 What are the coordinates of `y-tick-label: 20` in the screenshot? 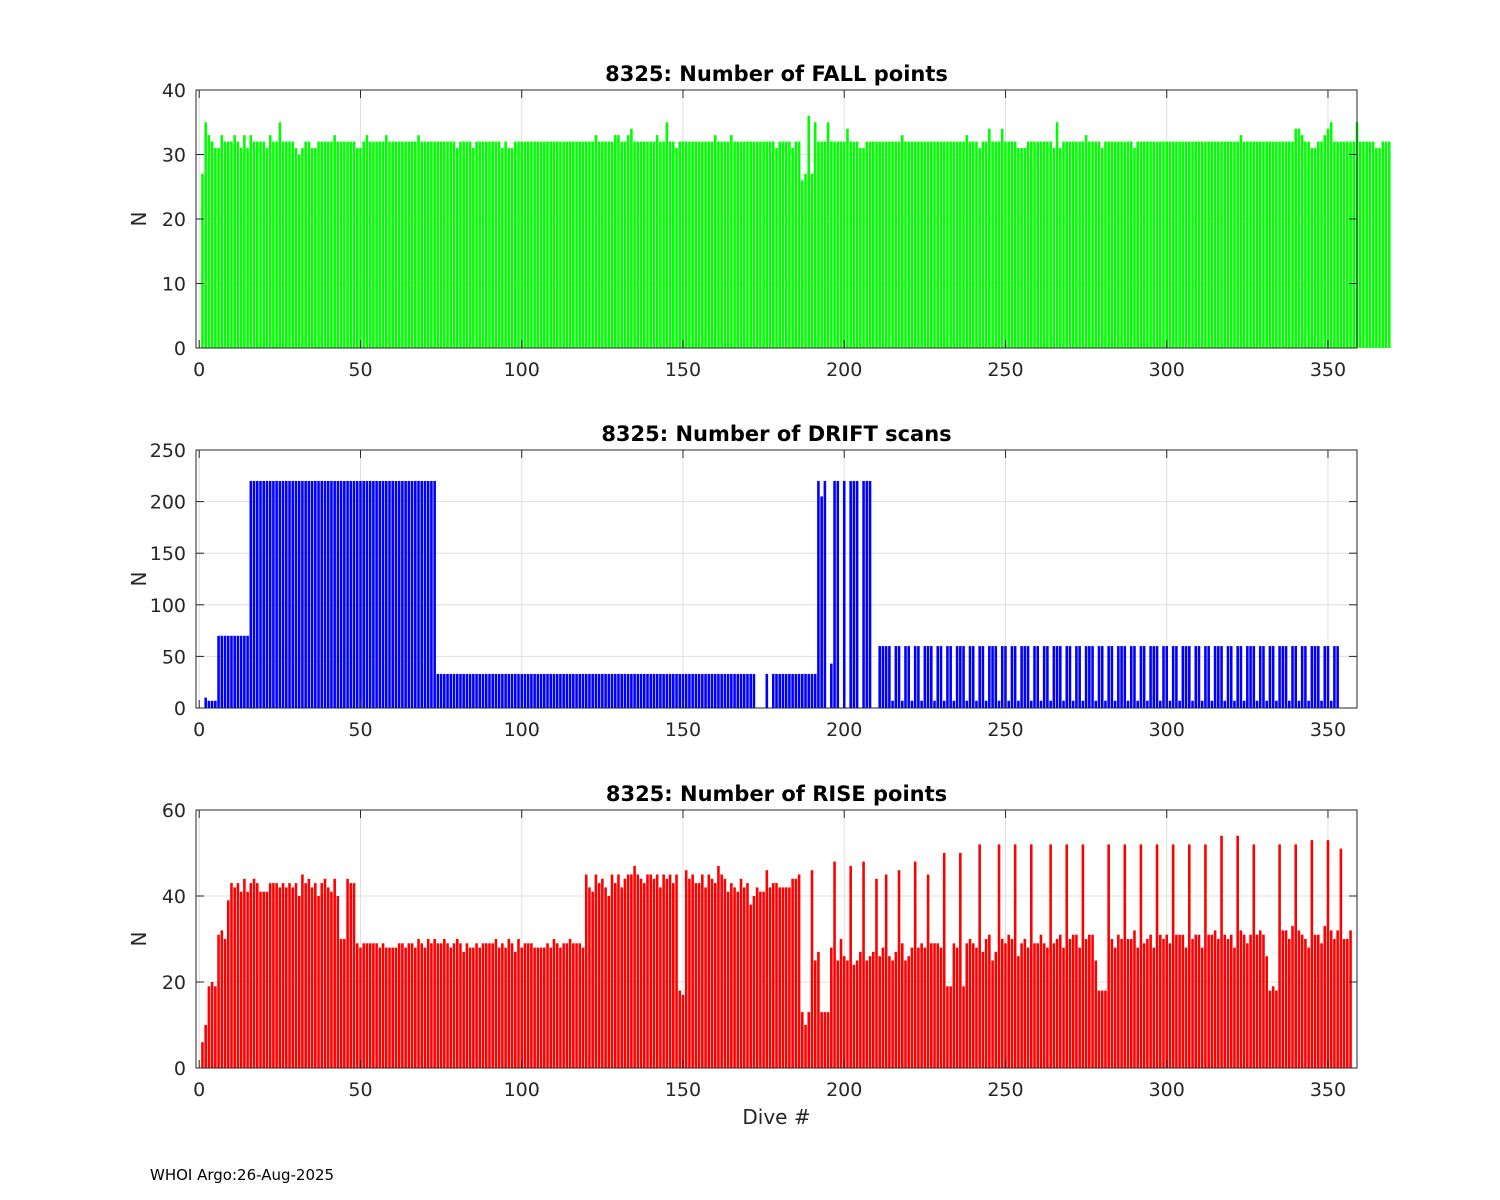 It's located at (174, 983).